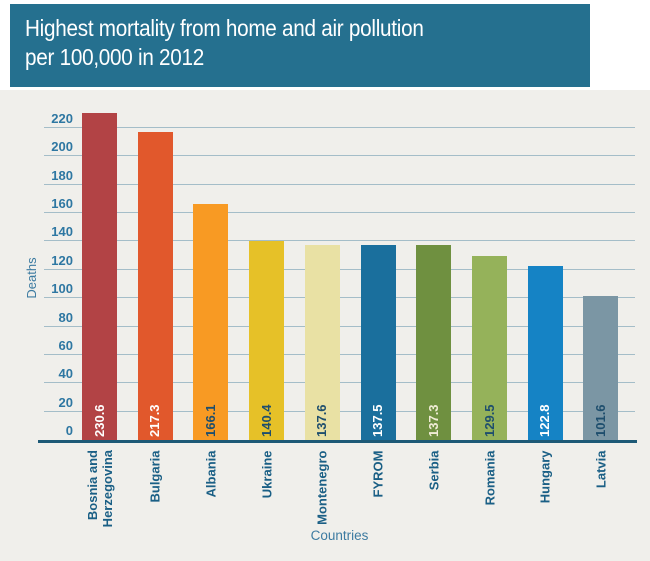 This screenshot has height=561, width=650. Describe the element at coordinates (65, 345) in the screenshot. I see `y-tick-label: 60` at that location.